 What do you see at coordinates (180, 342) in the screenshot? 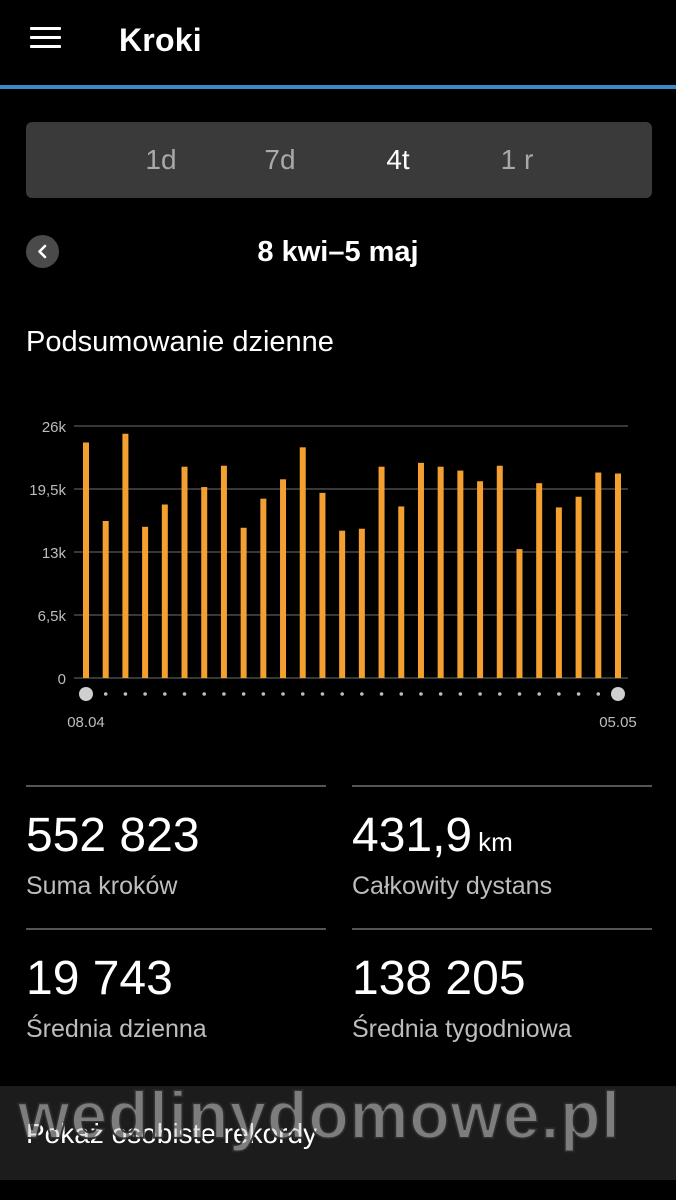
I see `section-title: Podsumowanie dzienne` at bounding box center [180, 342].